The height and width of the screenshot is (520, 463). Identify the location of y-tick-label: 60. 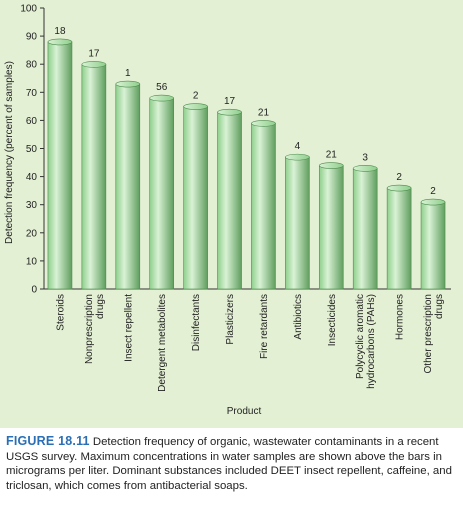
(32, 121).